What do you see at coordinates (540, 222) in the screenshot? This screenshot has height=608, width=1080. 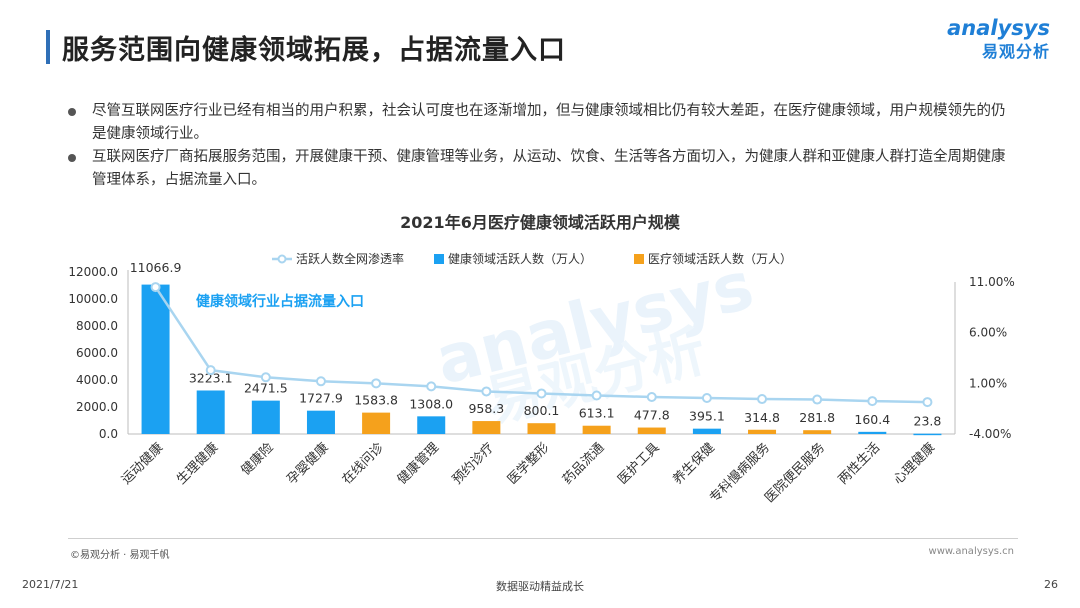 I see `chart-title: 2021年6月医疗健康领域活跃用户规模` at bounding box center [540, 222].